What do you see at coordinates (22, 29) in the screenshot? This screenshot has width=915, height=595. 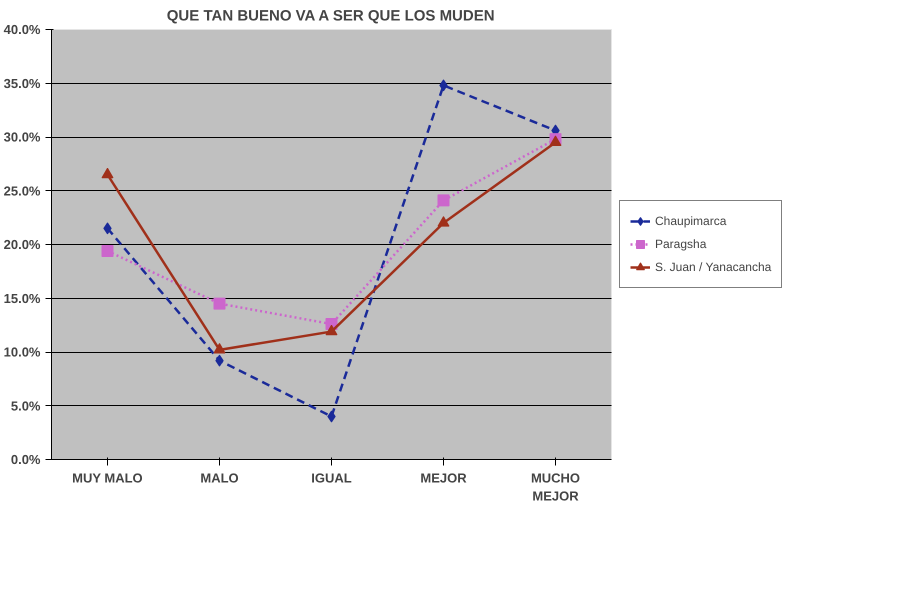 I see `y-tick-label: 40.0%` at bounding box center [22, 29].